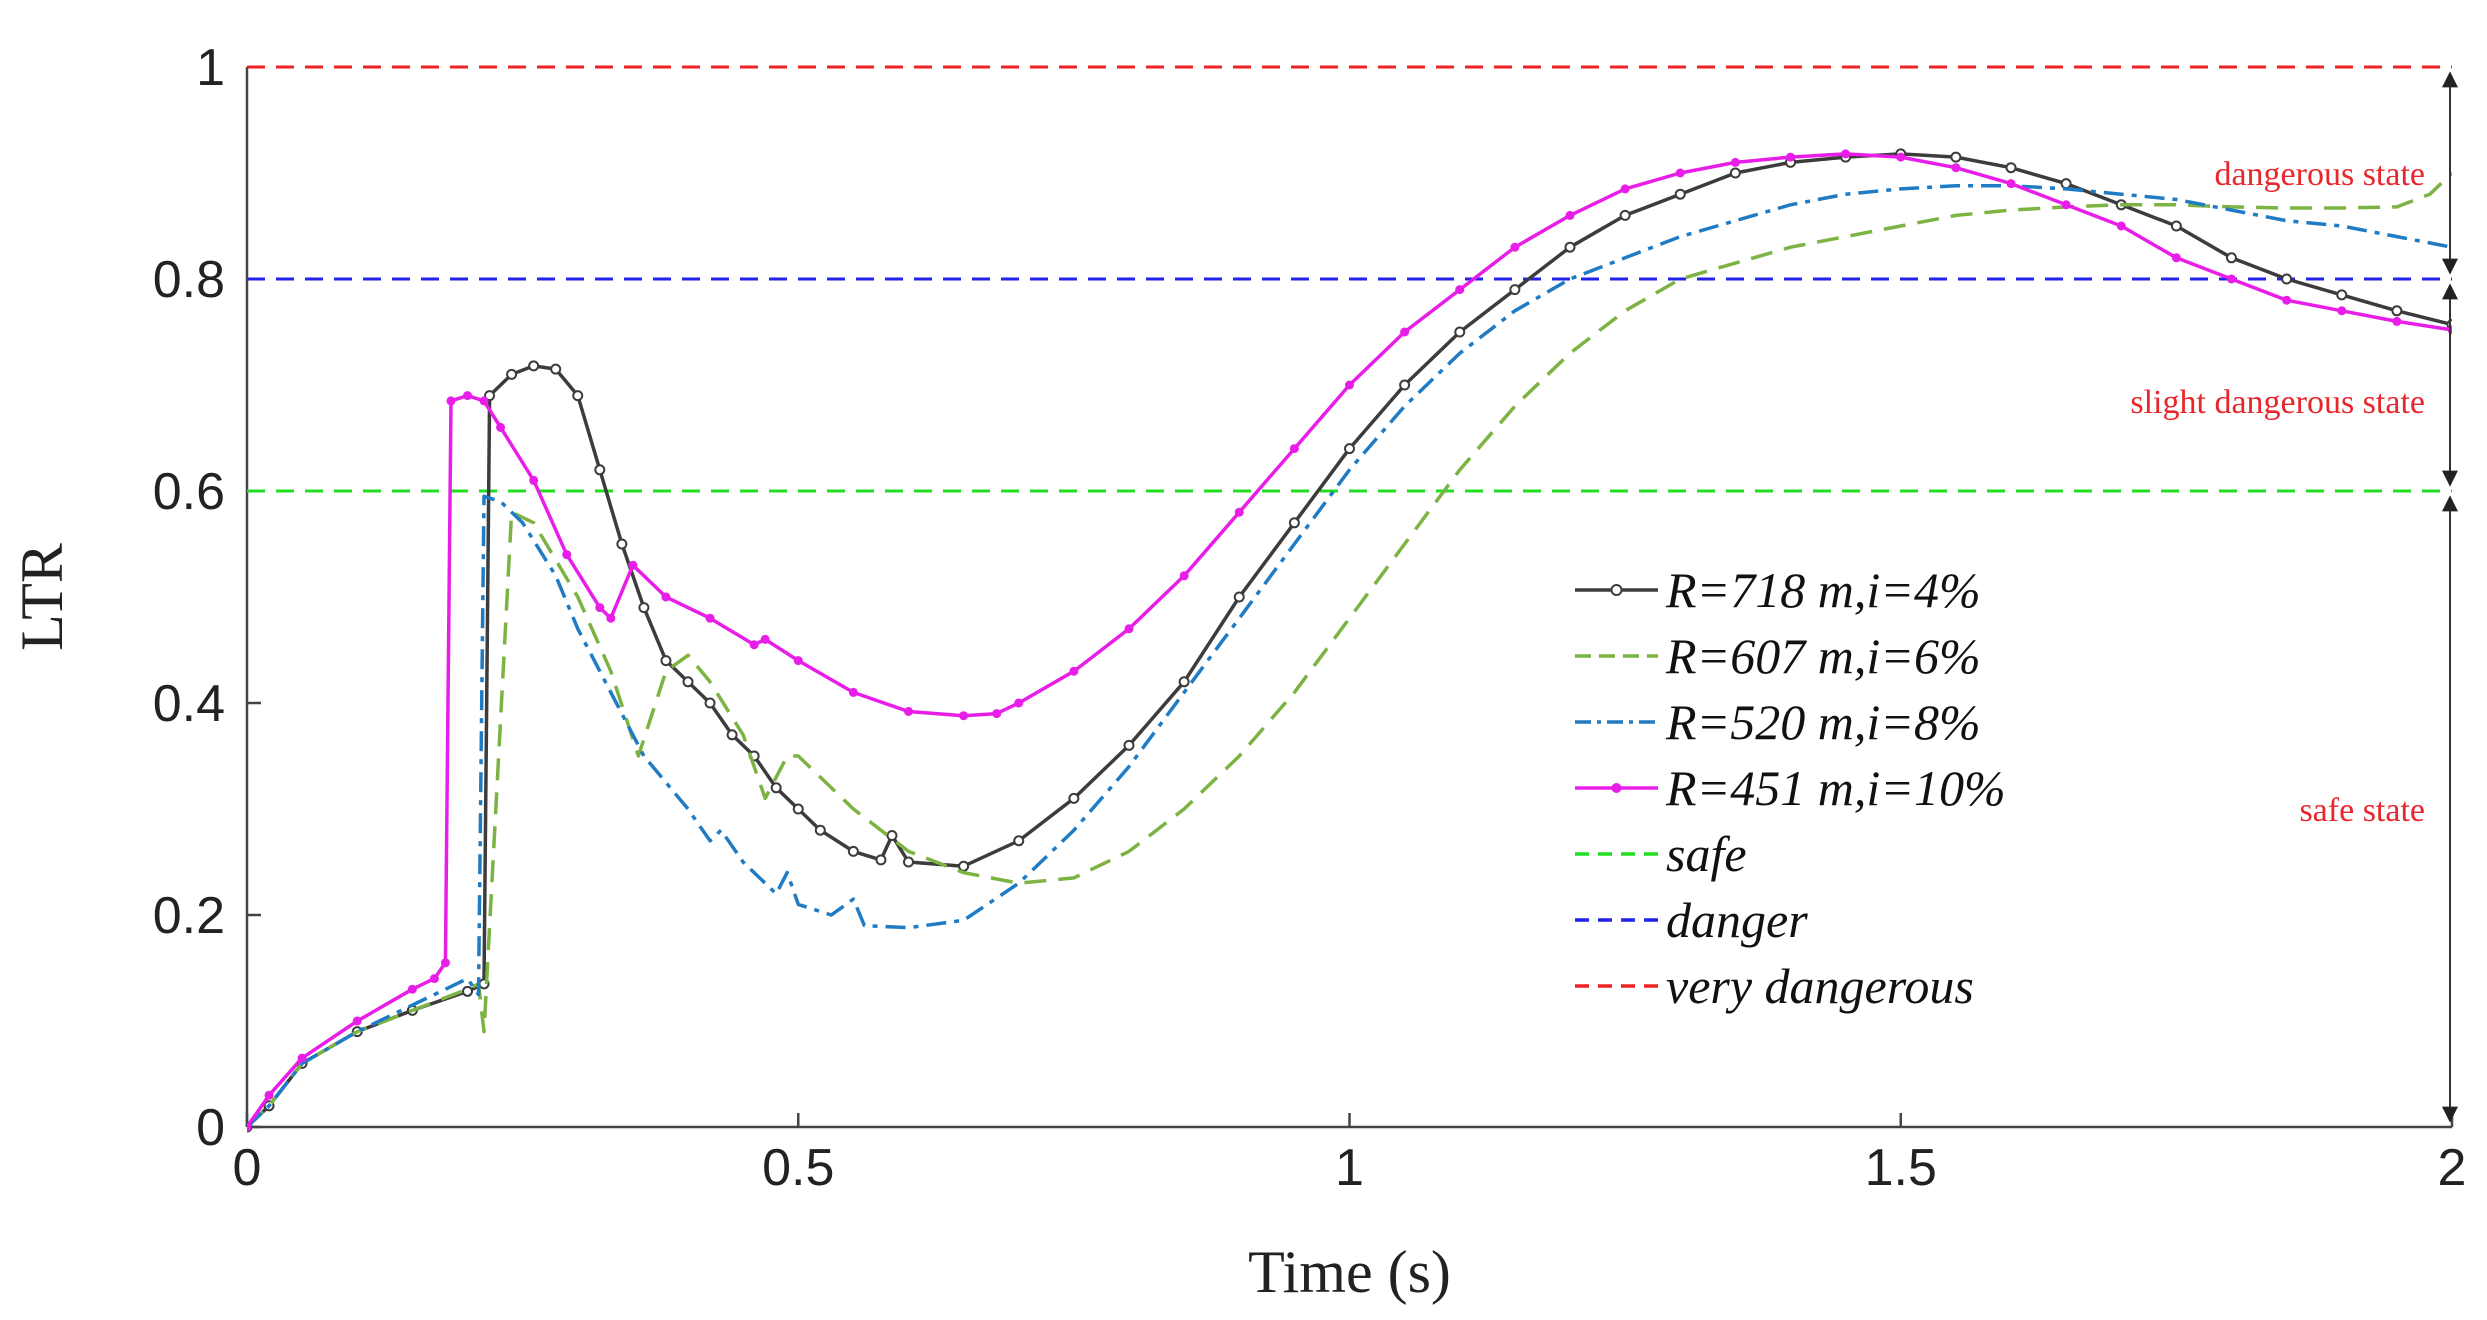 The height and width of the screenshot is (1320, 2487). Describe the element at coordinates (1823, 656) in the screenshot. I see `legend-label-2: R=607 m,i=6%` at that location.